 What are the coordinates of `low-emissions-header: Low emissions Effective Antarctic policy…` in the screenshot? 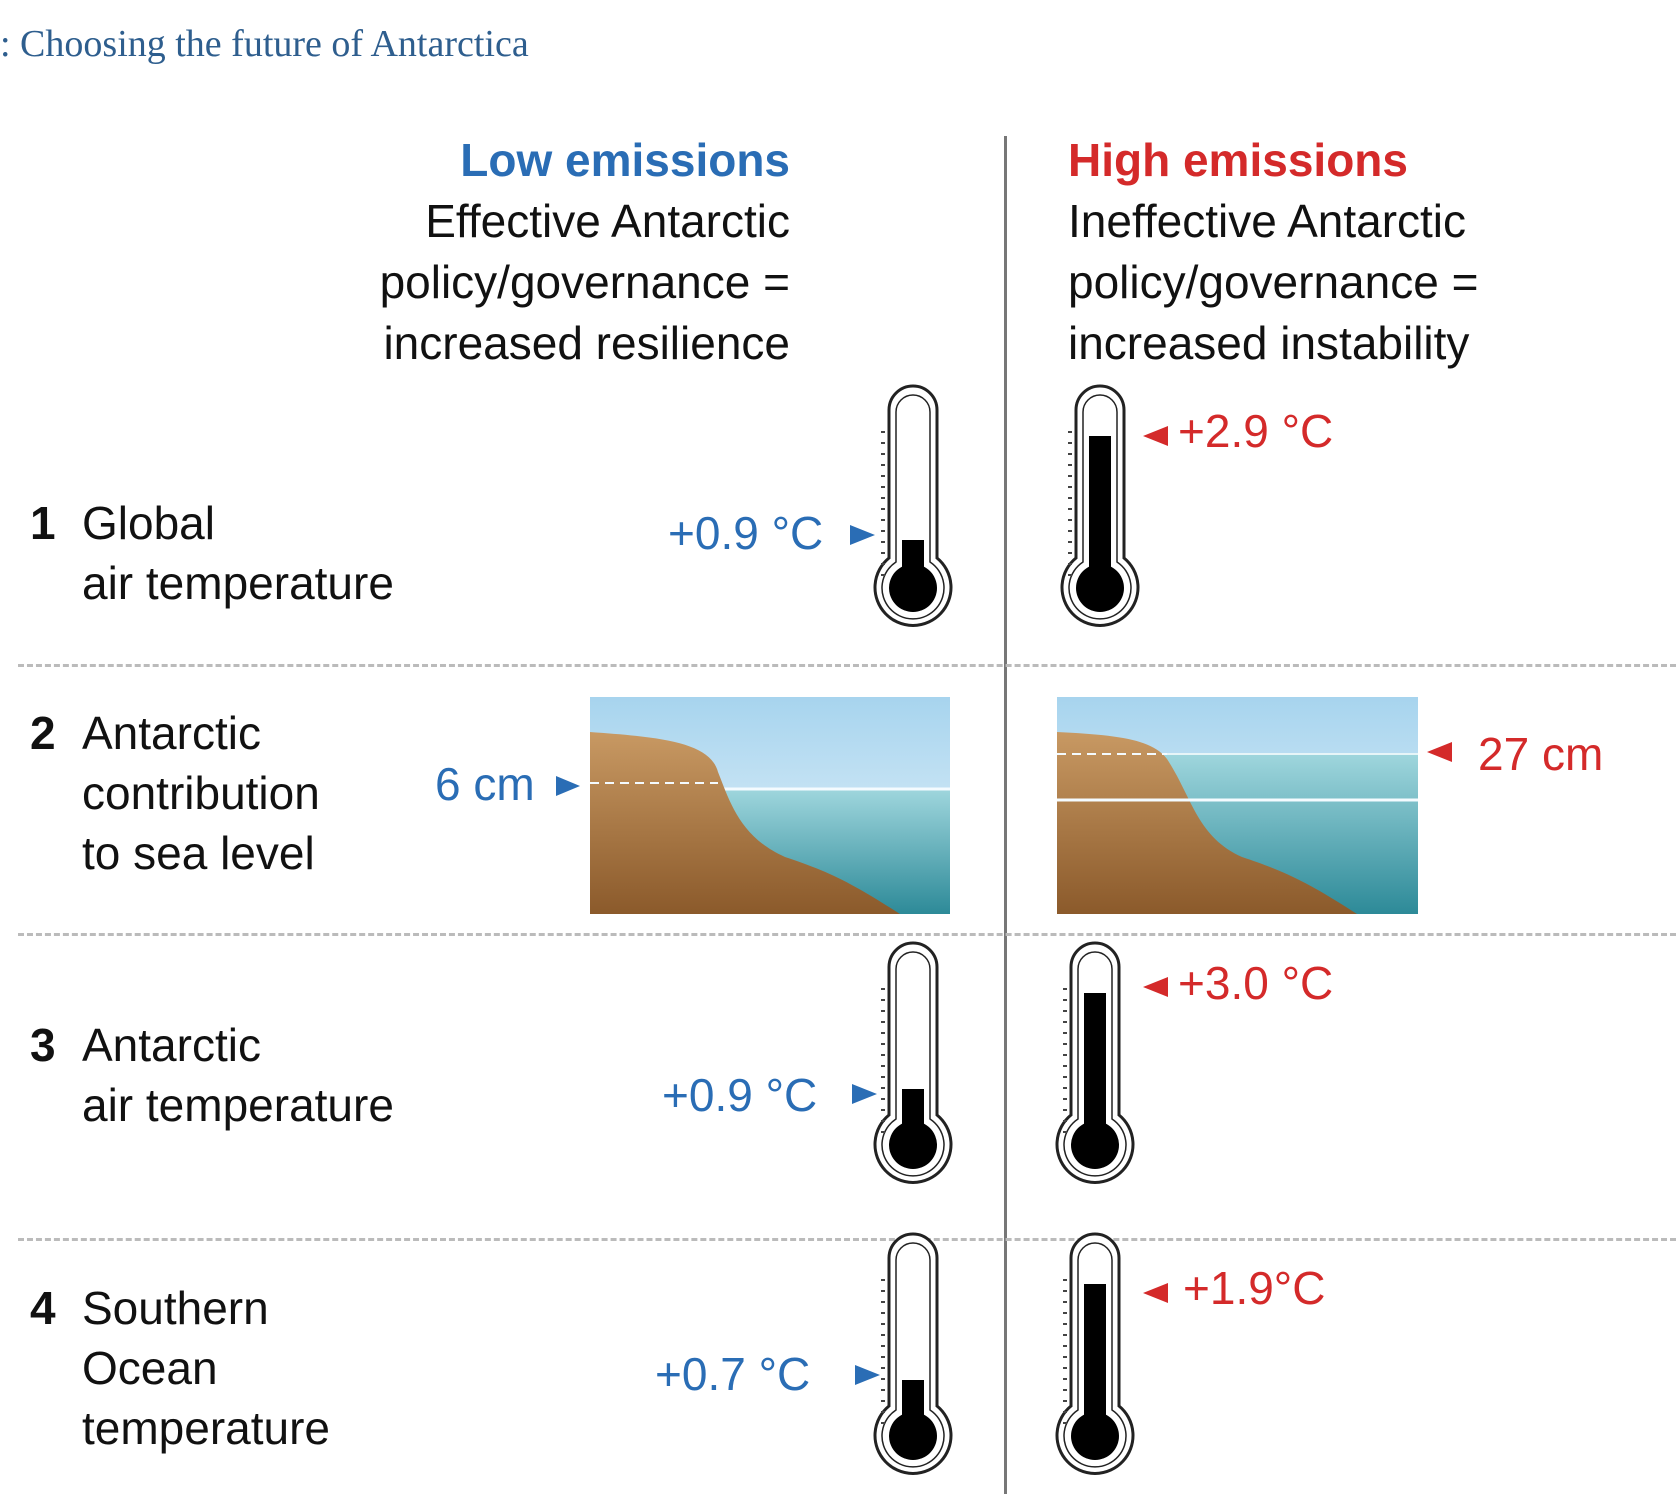 It's located at (585, 252).